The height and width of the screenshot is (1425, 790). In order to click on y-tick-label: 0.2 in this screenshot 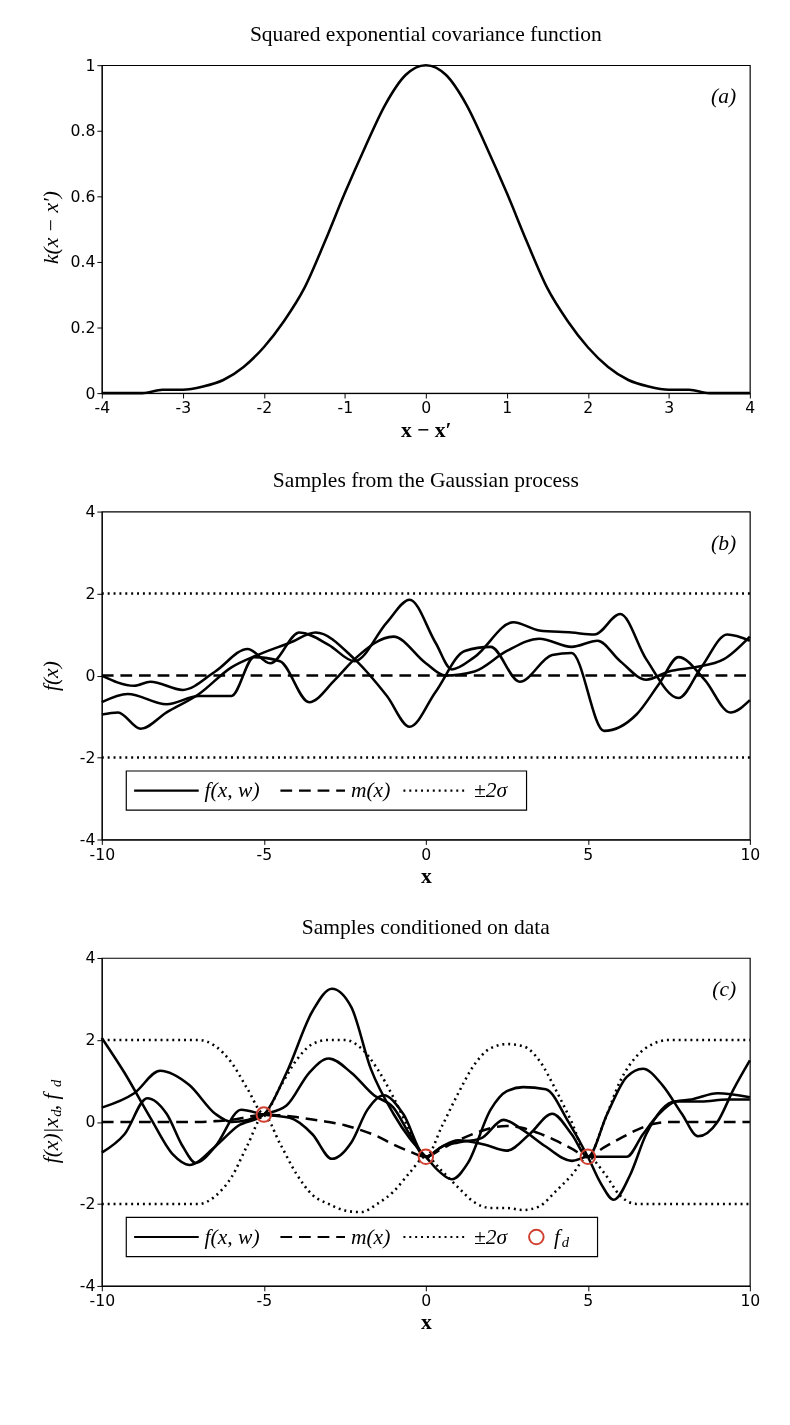, I will do `click(83, 327)`.